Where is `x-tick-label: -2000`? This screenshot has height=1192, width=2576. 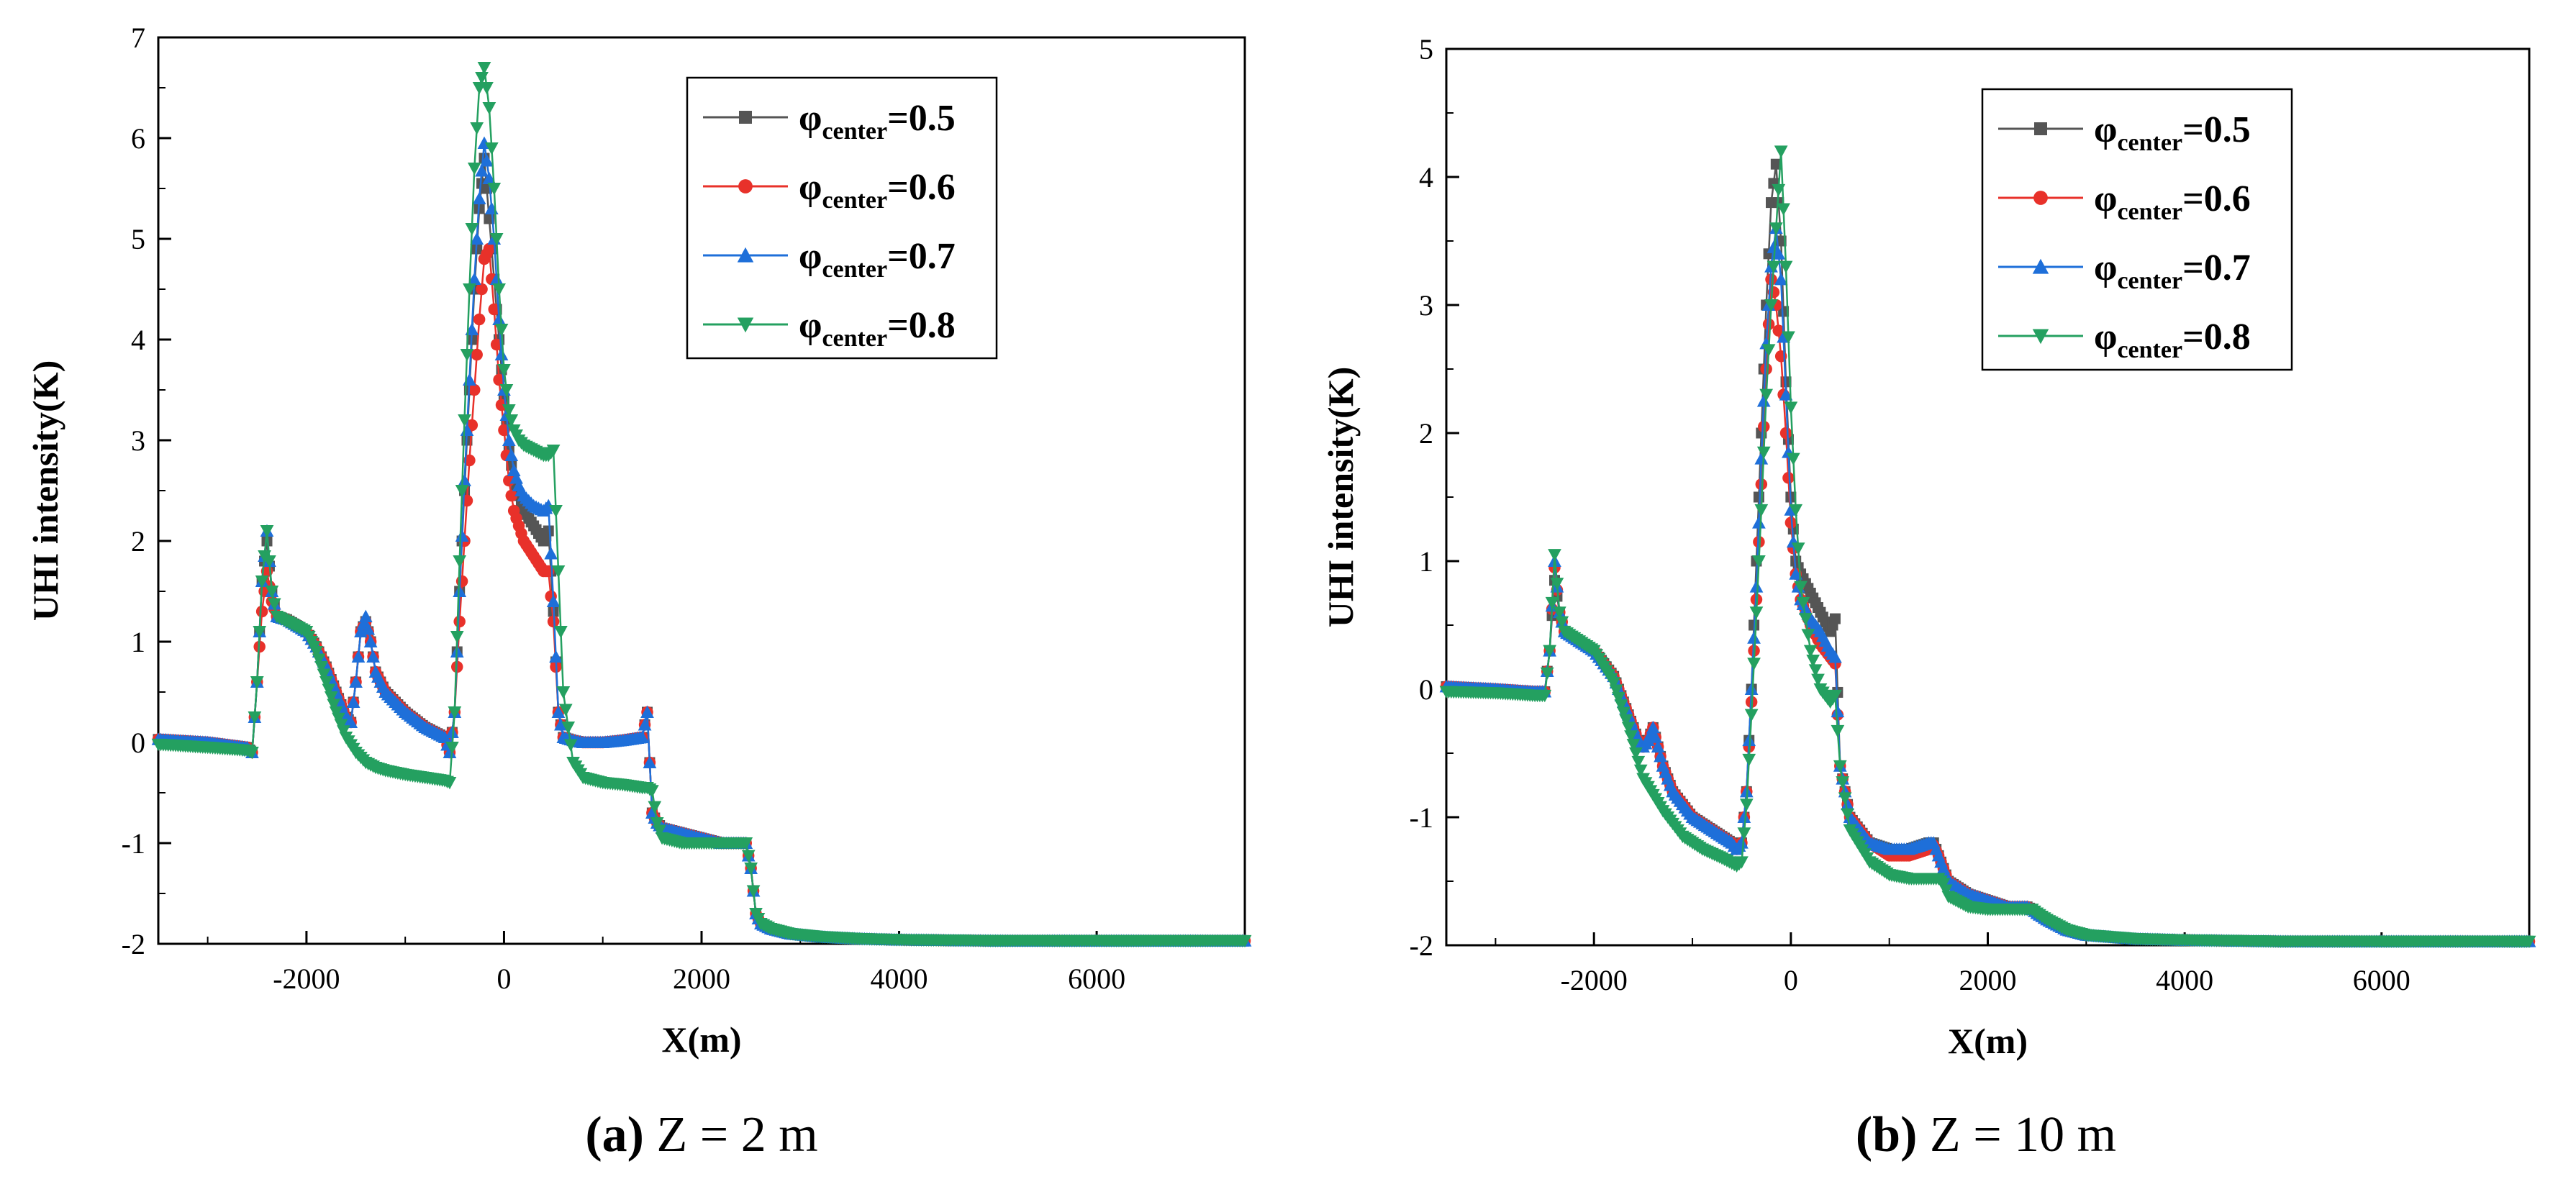
x-tick-label: -2000 is located at coordinates (306, 979).